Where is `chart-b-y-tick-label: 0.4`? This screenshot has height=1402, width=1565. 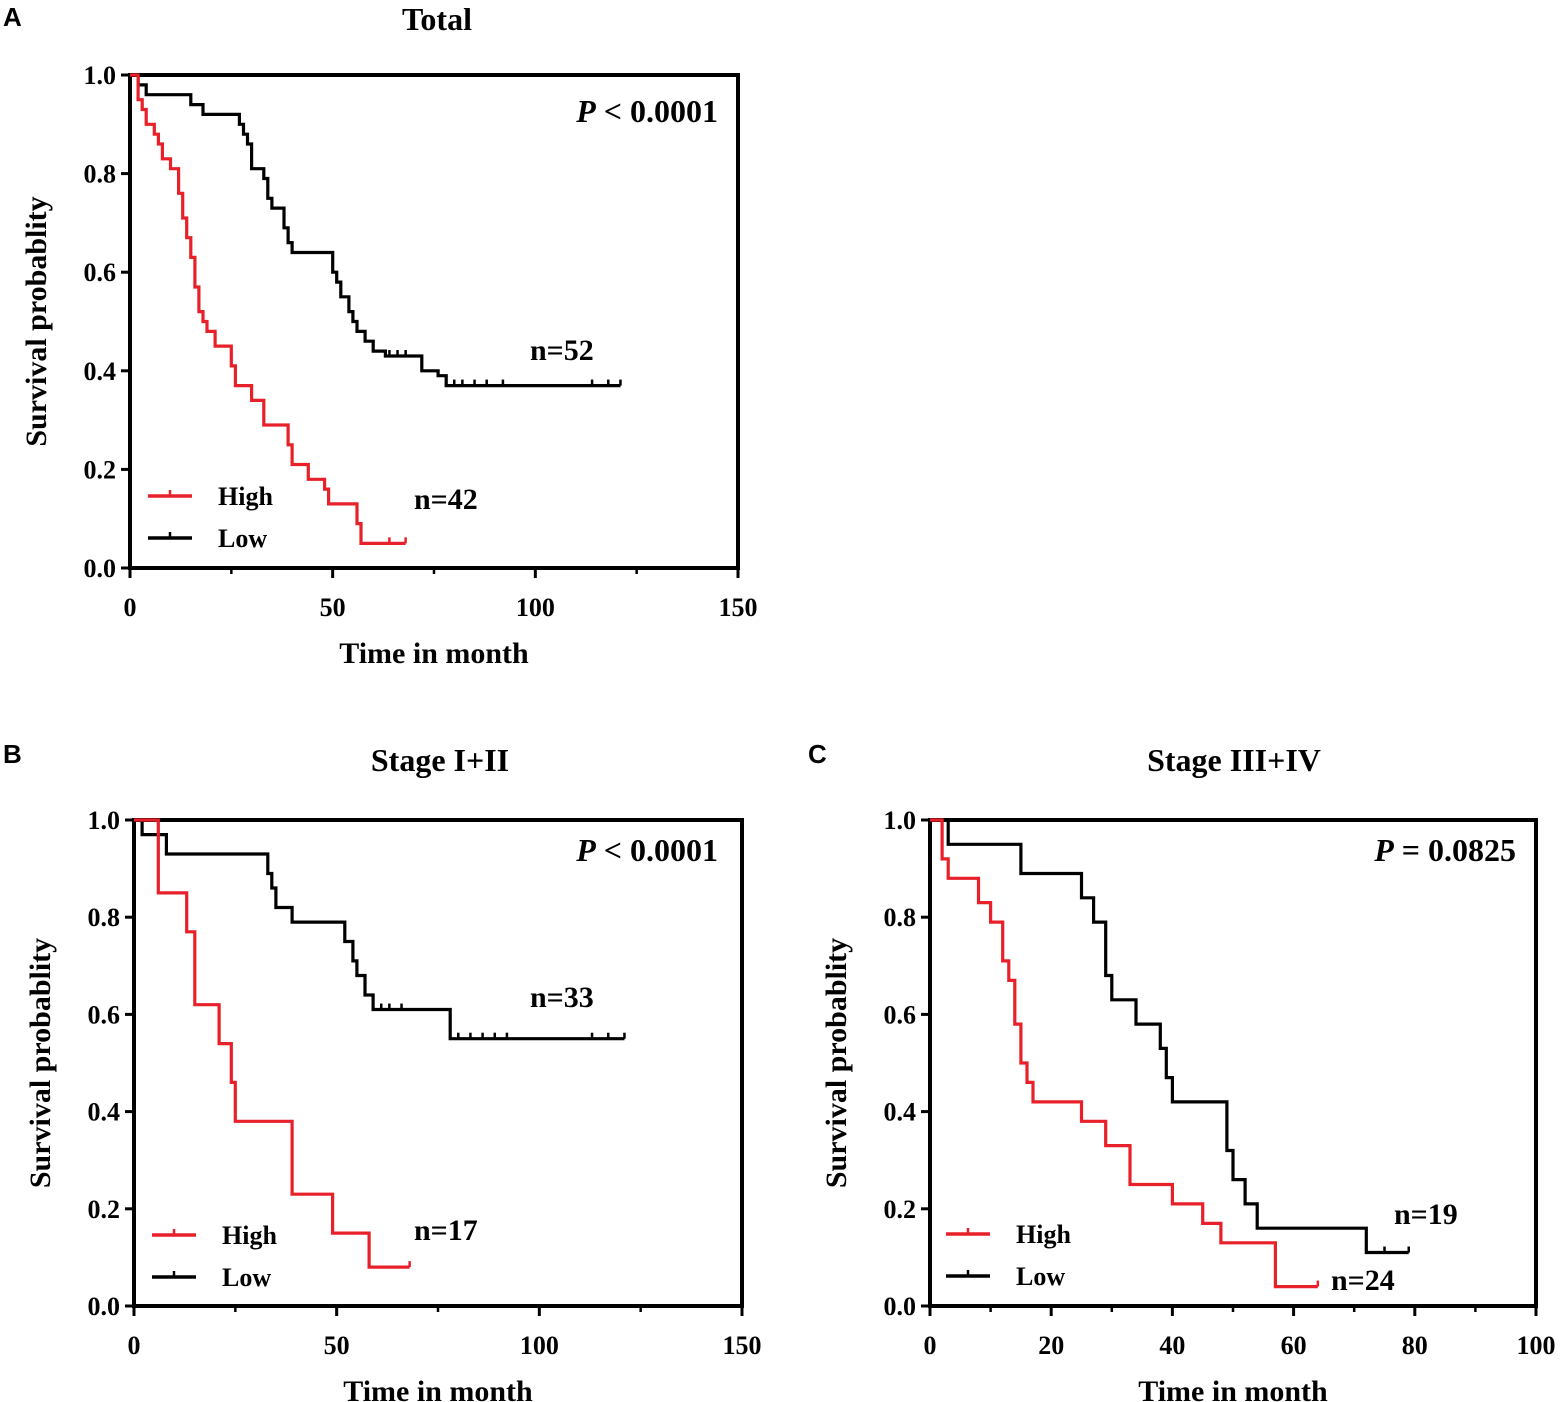 chart-b-y-tick-label: 0.4 is located at coordinates (104, 1112).